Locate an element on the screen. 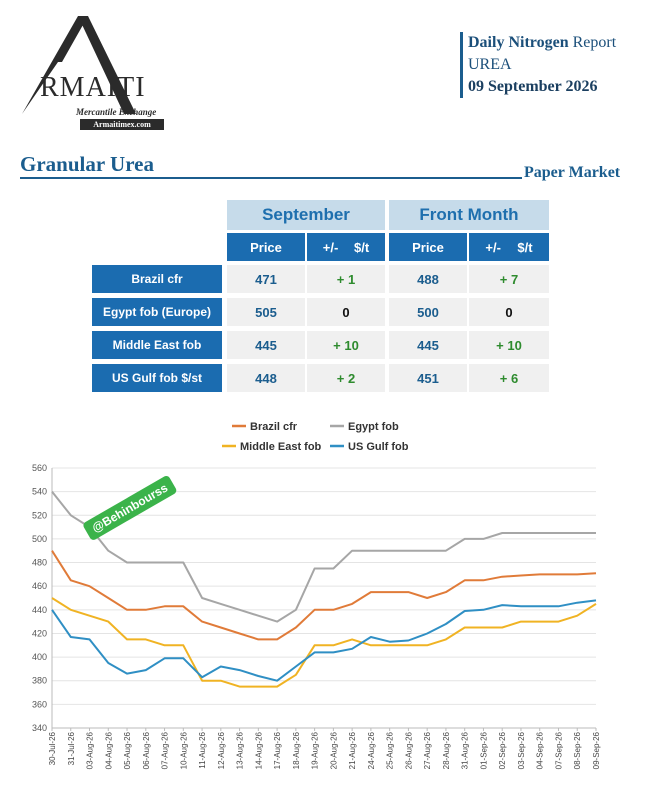 This screenshot has height=800, width=647. series-line-middle-east-fob is located at coordinates (324, 642).